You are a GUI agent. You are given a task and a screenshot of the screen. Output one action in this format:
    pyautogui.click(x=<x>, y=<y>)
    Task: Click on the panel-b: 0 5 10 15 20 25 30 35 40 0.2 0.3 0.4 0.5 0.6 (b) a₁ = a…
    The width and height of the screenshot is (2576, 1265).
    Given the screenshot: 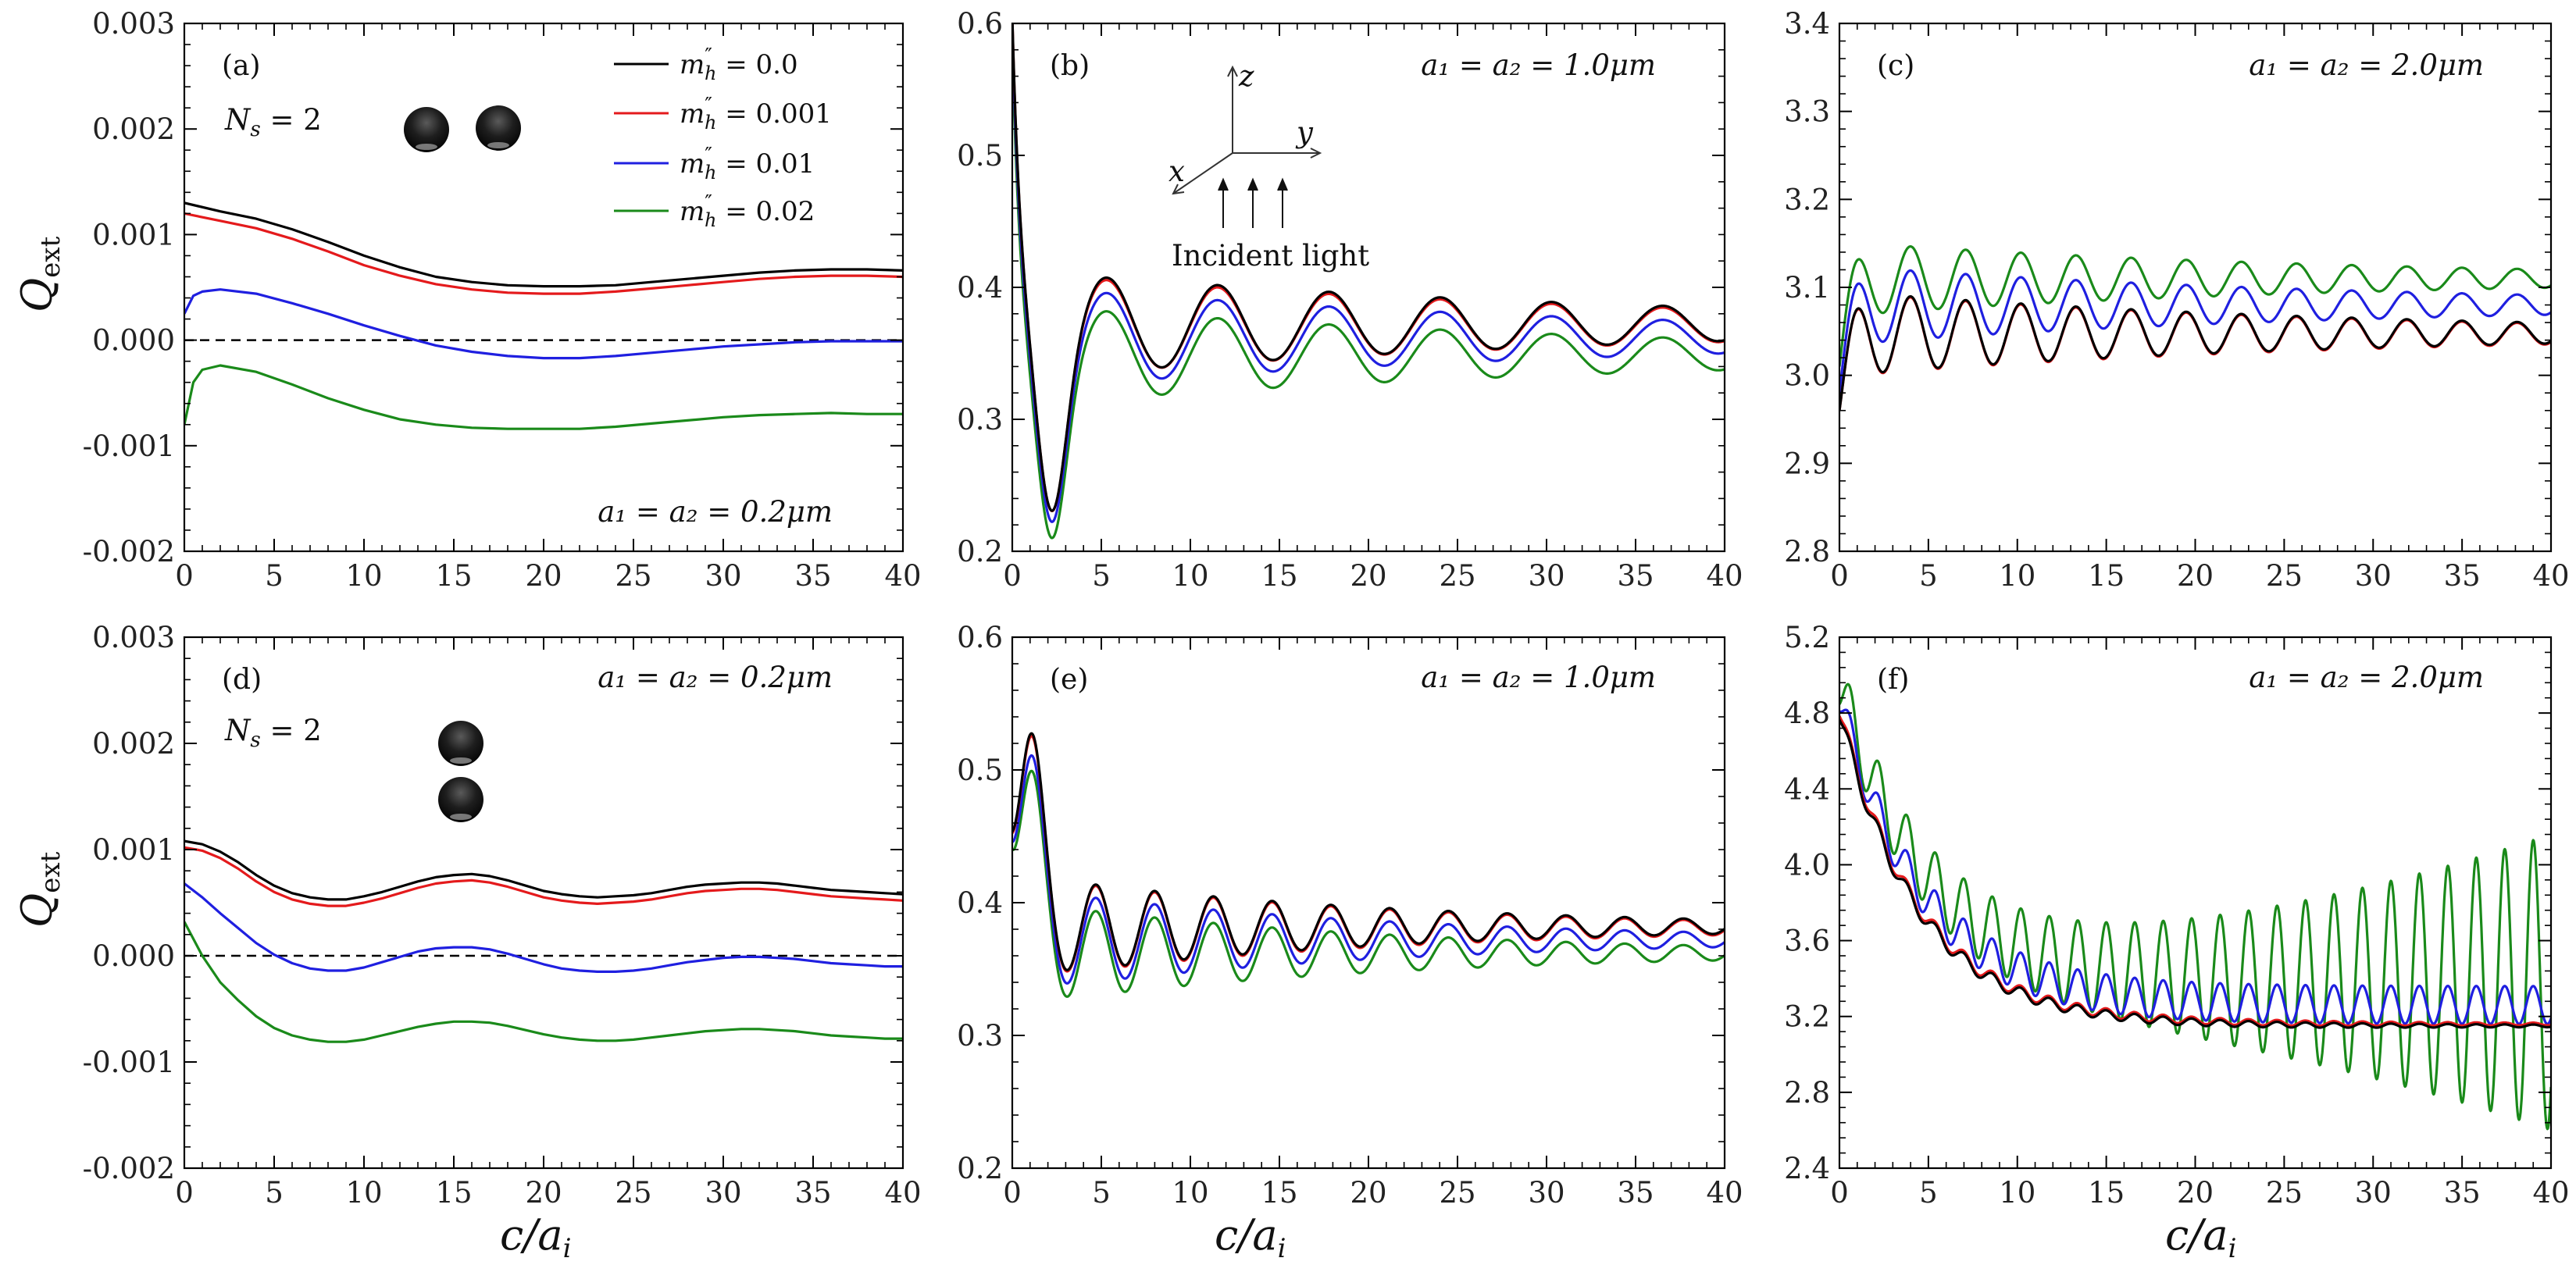 What is the action you would take?
    pyautogui.click(x=1350, y=300)
    